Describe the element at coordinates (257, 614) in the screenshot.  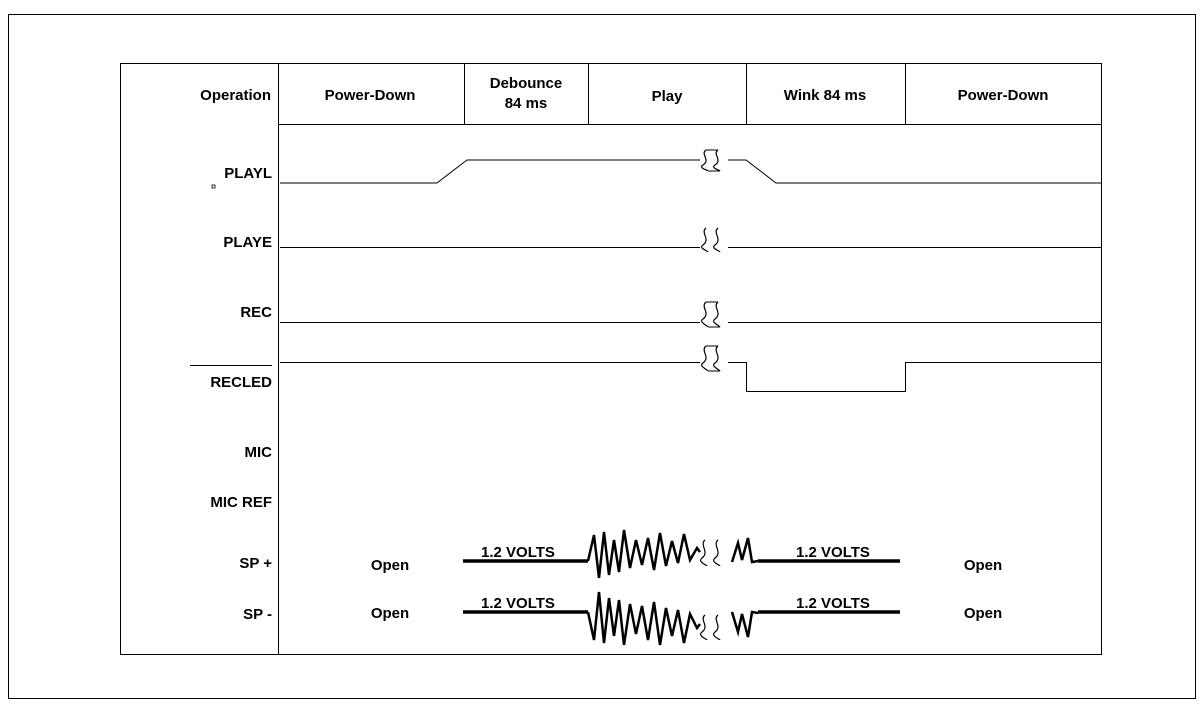
I see `signal-label-sp-minus: SP -` at that location.